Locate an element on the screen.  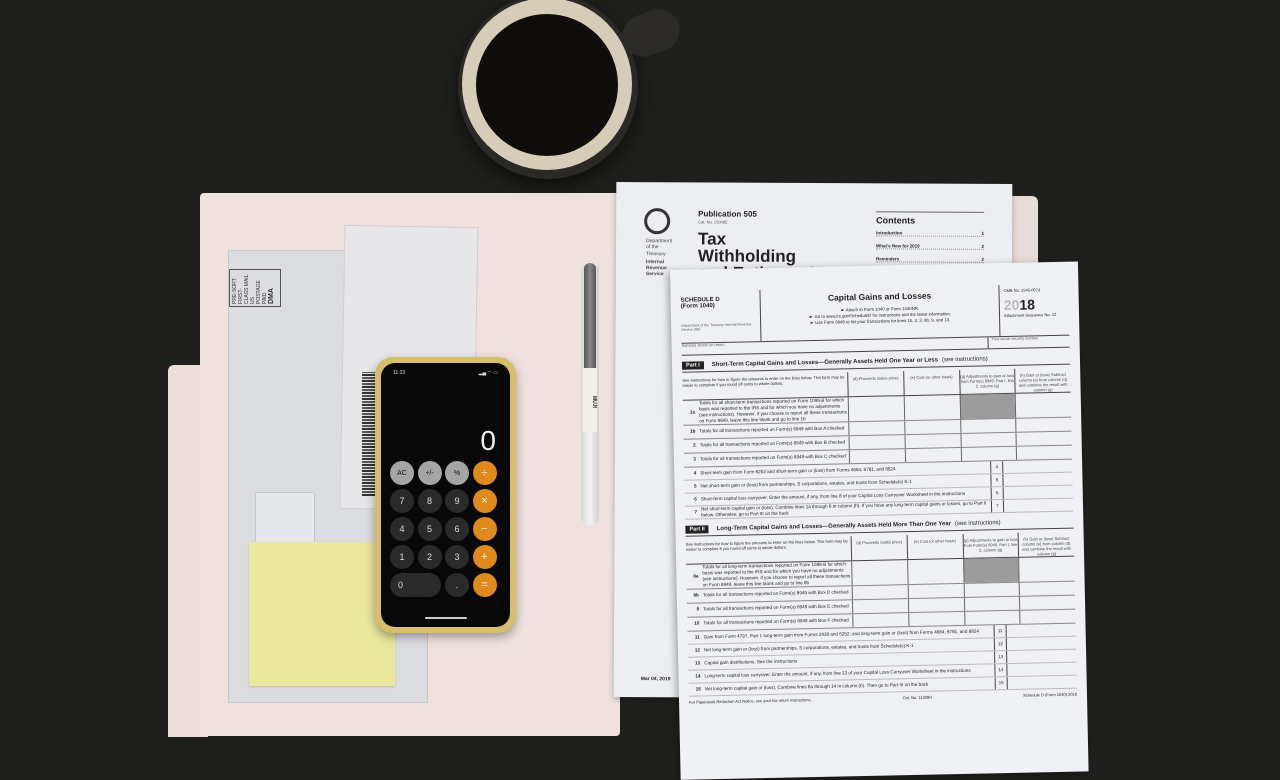
column-header: (e) Cost (or other basis) is located at coordinates (931, 382).